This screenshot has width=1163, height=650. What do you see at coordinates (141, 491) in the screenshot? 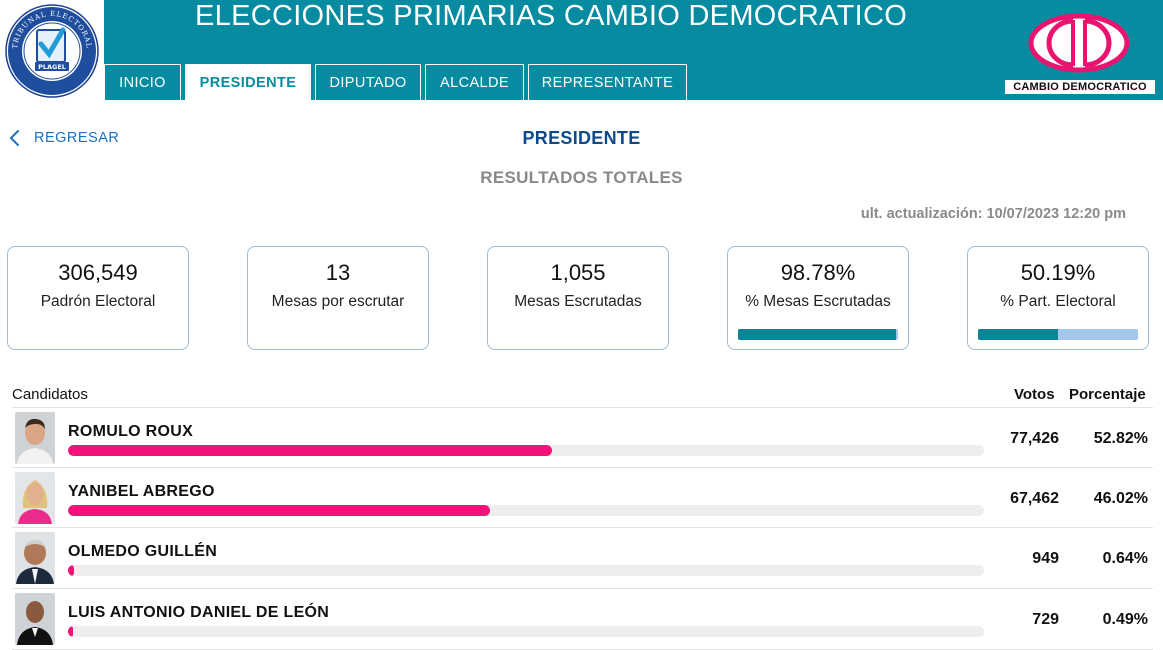
I see `candidate-name: YANIBEL ABREGO` at bounding box center [141, 491].